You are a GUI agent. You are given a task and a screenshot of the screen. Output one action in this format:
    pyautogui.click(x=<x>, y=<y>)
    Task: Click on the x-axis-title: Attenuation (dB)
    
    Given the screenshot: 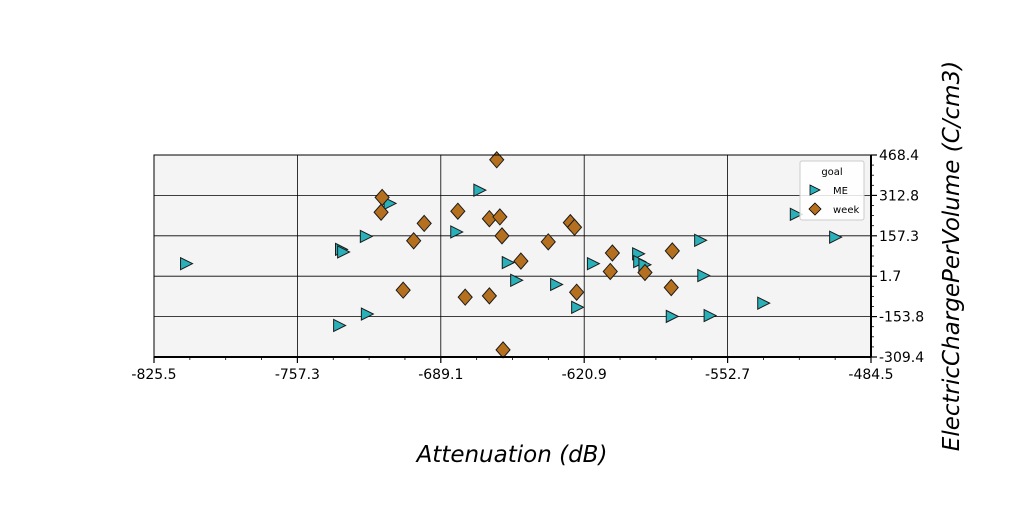 What is the action you would take?
    pyautogui.click(x=511, y=455)
    